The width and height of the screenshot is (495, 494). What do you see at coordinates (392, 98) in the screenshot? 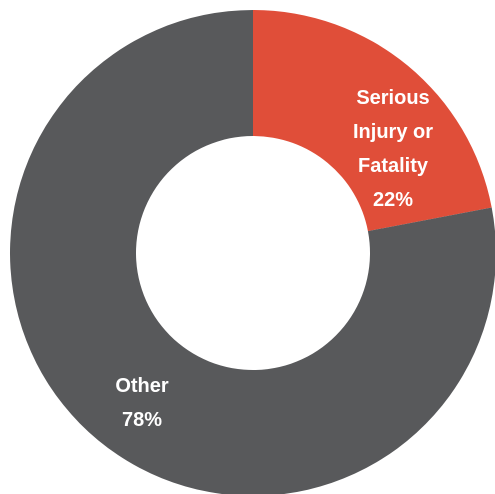
I see `slice-label-line: Serious` at bounding box center [392, 98].